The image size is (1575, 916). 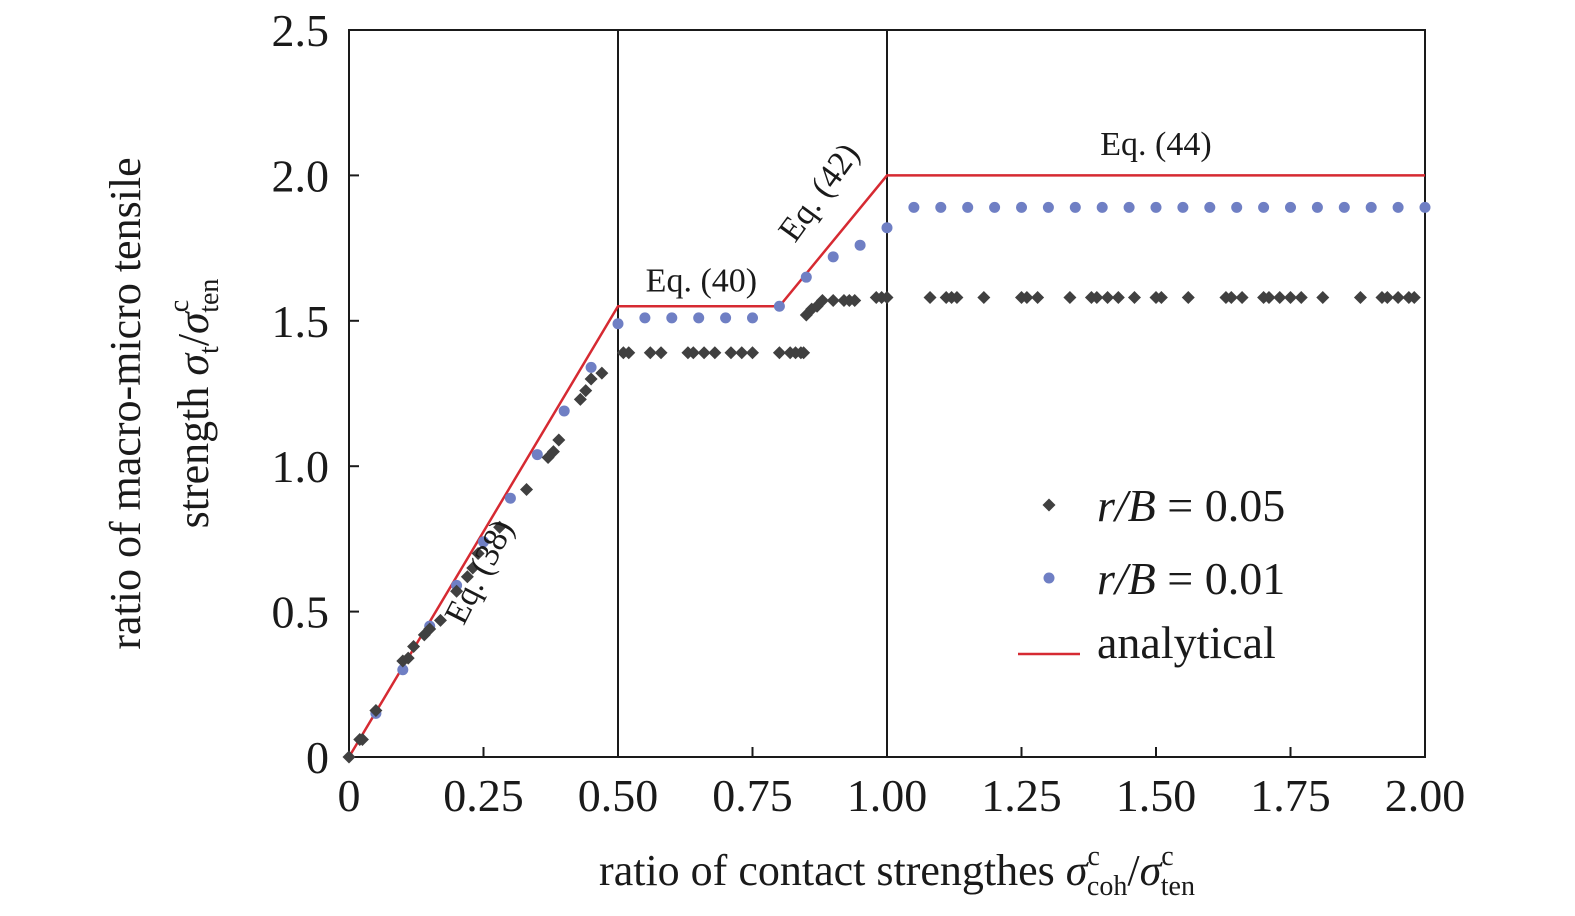 I want to click on y-axis-label-num: σ, so click(x=193, y=364).